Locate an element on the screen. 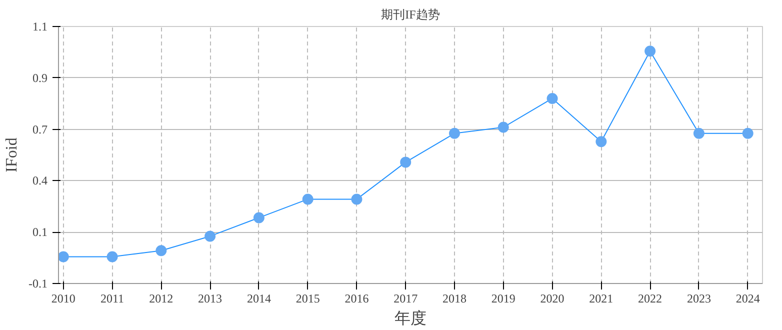 This screenshot has height=330, width=782. y-tick-label: 0.7 is located at coordinates (40, 129).